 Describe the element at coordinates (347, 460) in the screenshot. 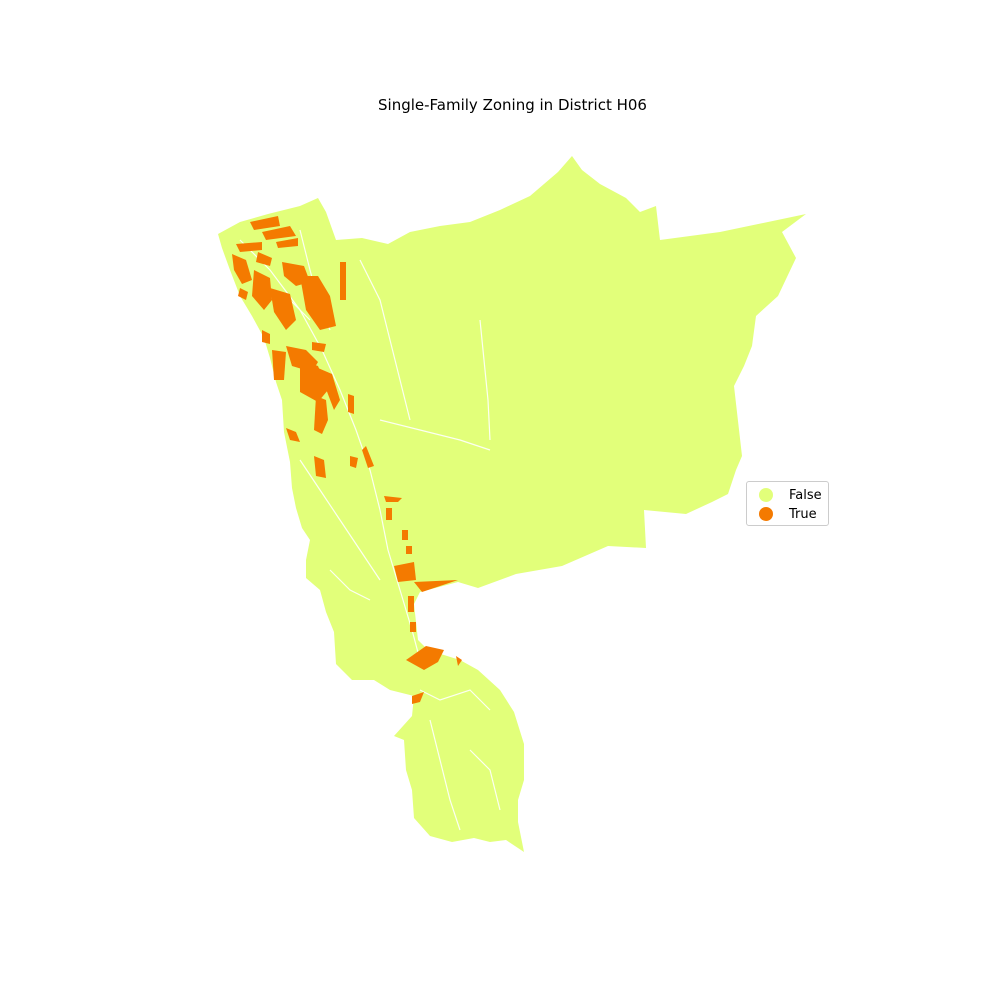

I see `parcels-true` at that location.